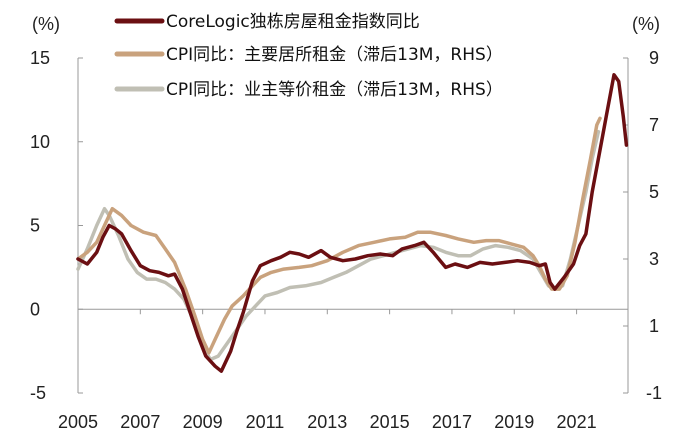 This screenshot has height=440, width=684. I want to click on legend-label-2: CPI同比：主要居所租金（滞后13M，RHS）, so click(334, 55).